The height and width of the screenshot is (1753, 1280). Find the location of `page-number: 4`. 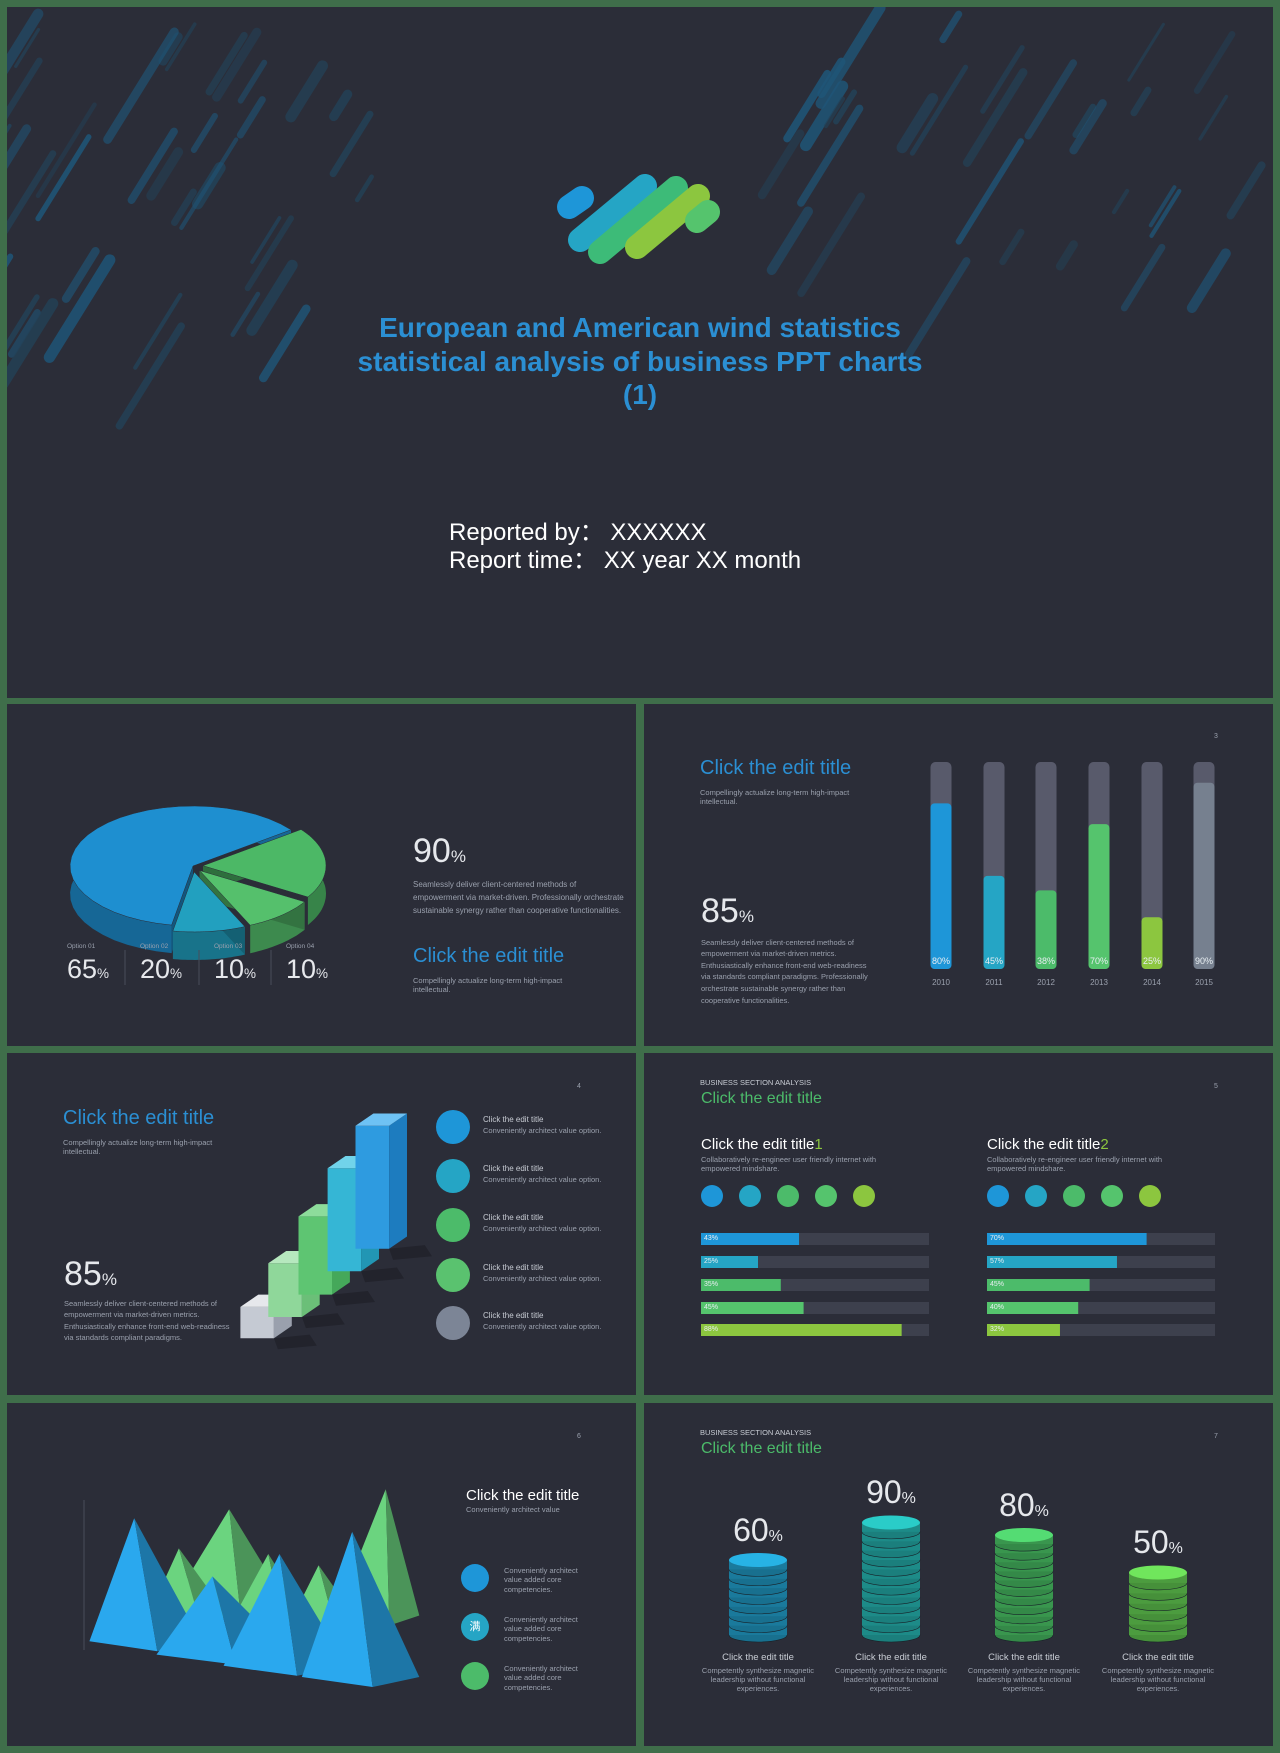

page-number: 4 is located at coordinates (579, 1086).